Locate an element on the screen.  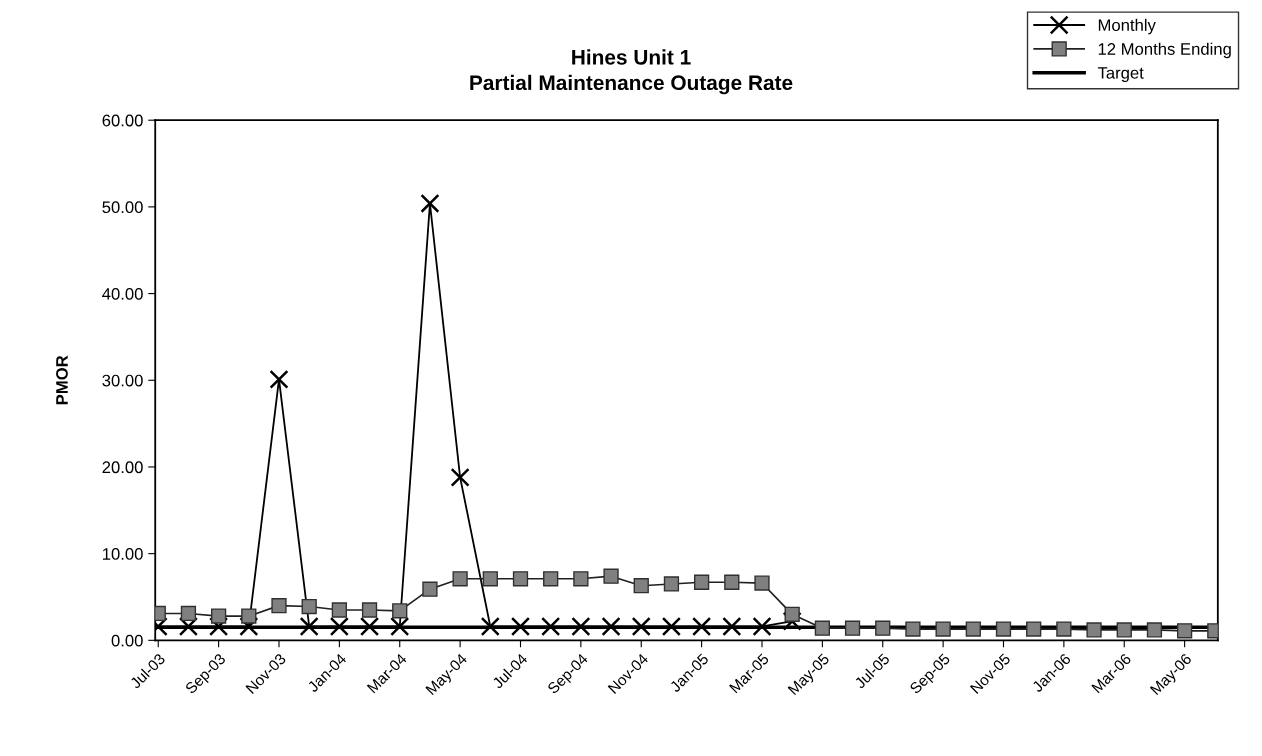
y-tick-label: 10.00 is located at coordinates (122, 554).